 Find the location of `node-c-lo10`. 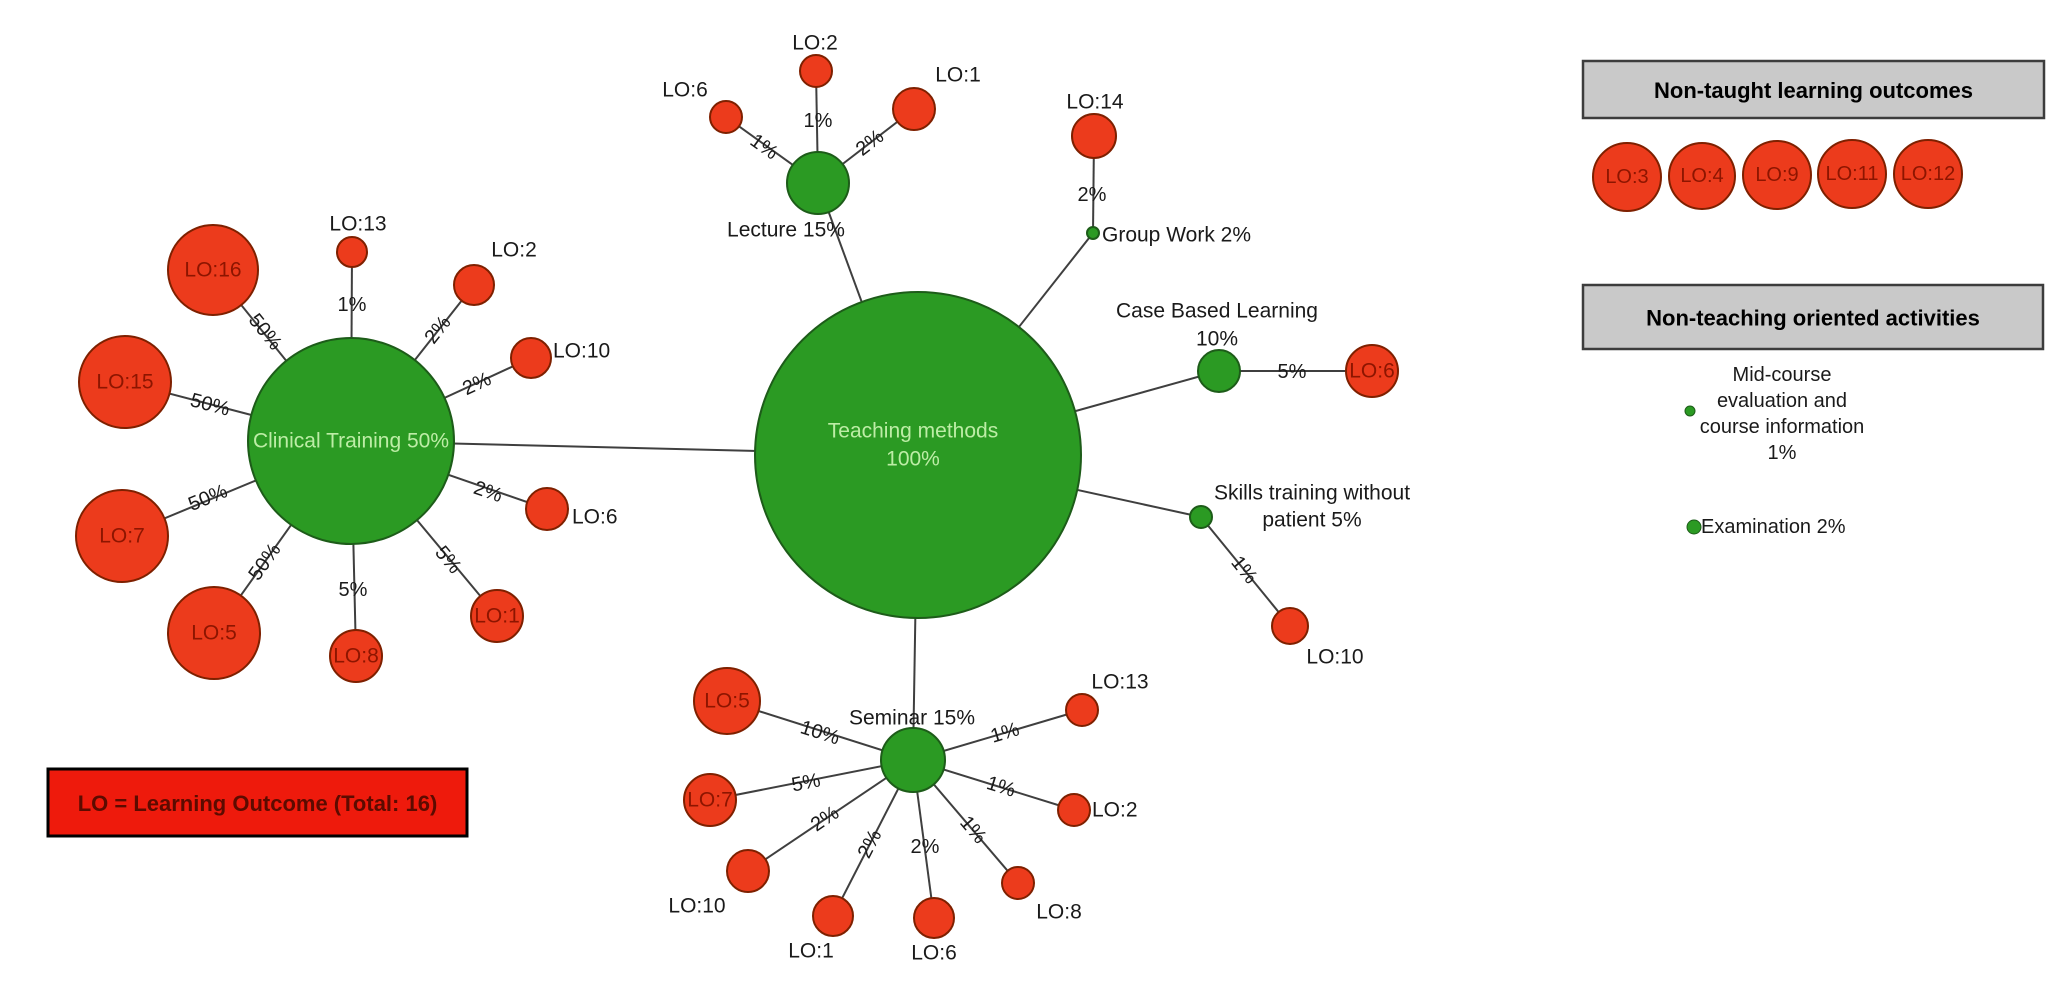

node-c-lo10 is located at coordinates (531, 358).